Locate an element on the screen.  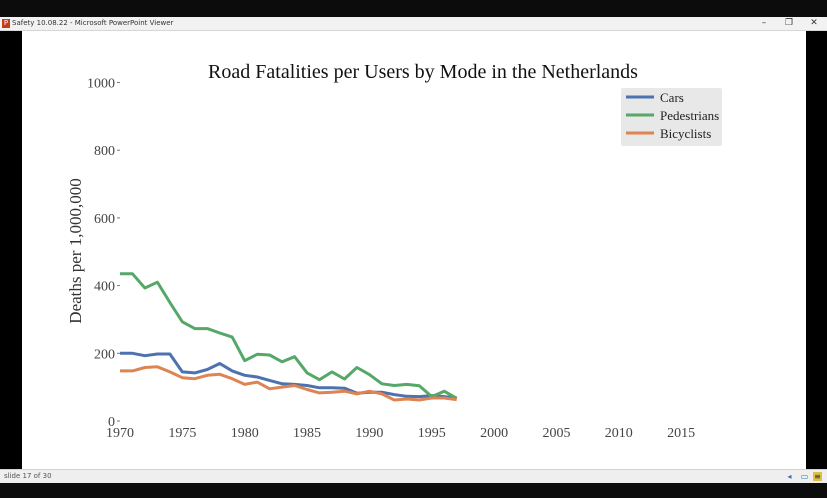
legend-label: Bicyclists is located at coordinates (685, 133).